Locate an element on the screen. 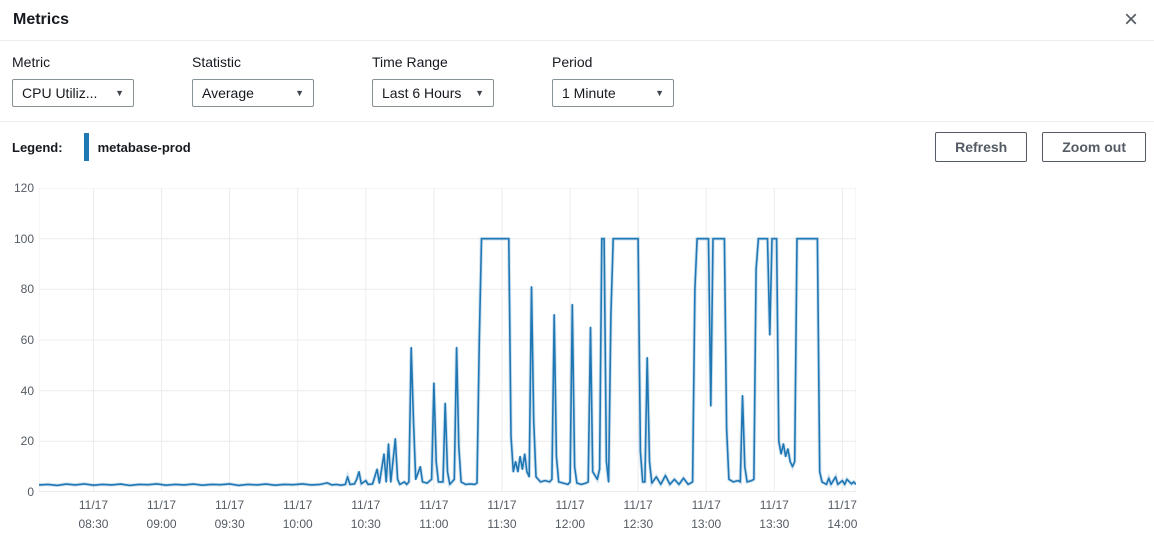 Image resolution: width=1154 pixels, height=544 pixels. x-axis-label: 11/17 13:30 is located at coordinates (774, 514).